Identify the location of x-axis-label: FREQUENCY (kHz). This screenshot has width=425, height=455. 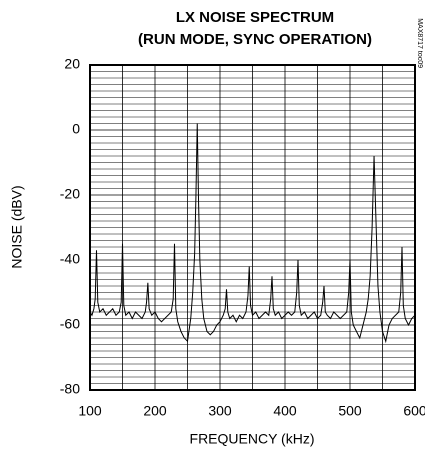
(252, 439).